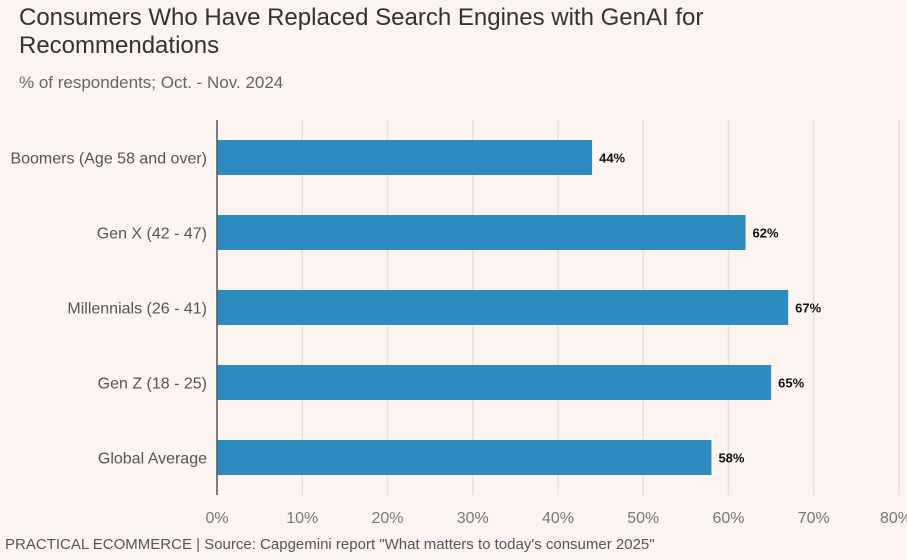 This screenshot has height=560, width=907. Describe the element at coordinates (302, 518) in the screenshot. I see `x-tick-label: 10%` at that location.